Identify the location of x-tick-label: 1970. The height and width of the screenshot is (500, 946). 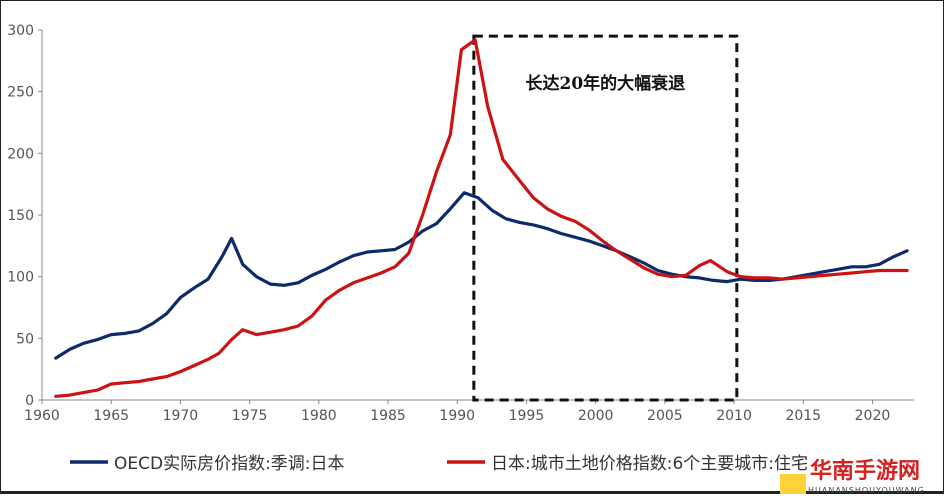
(181, 416).